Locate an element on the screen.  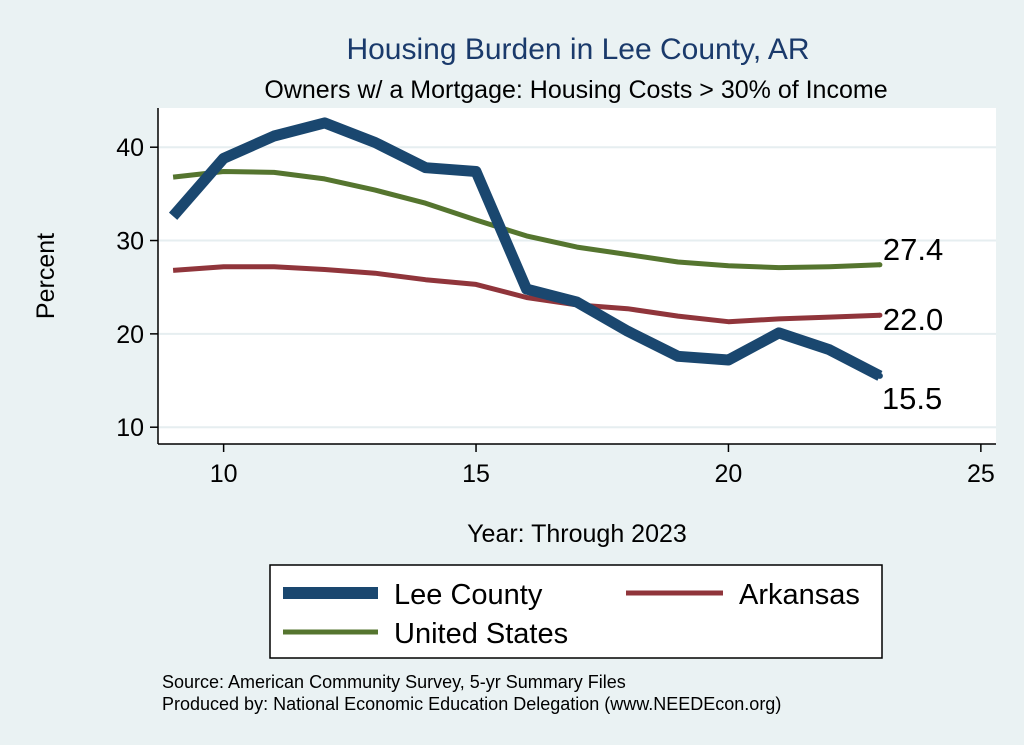
series-line-arkansas is located at coordinates (526, 294).